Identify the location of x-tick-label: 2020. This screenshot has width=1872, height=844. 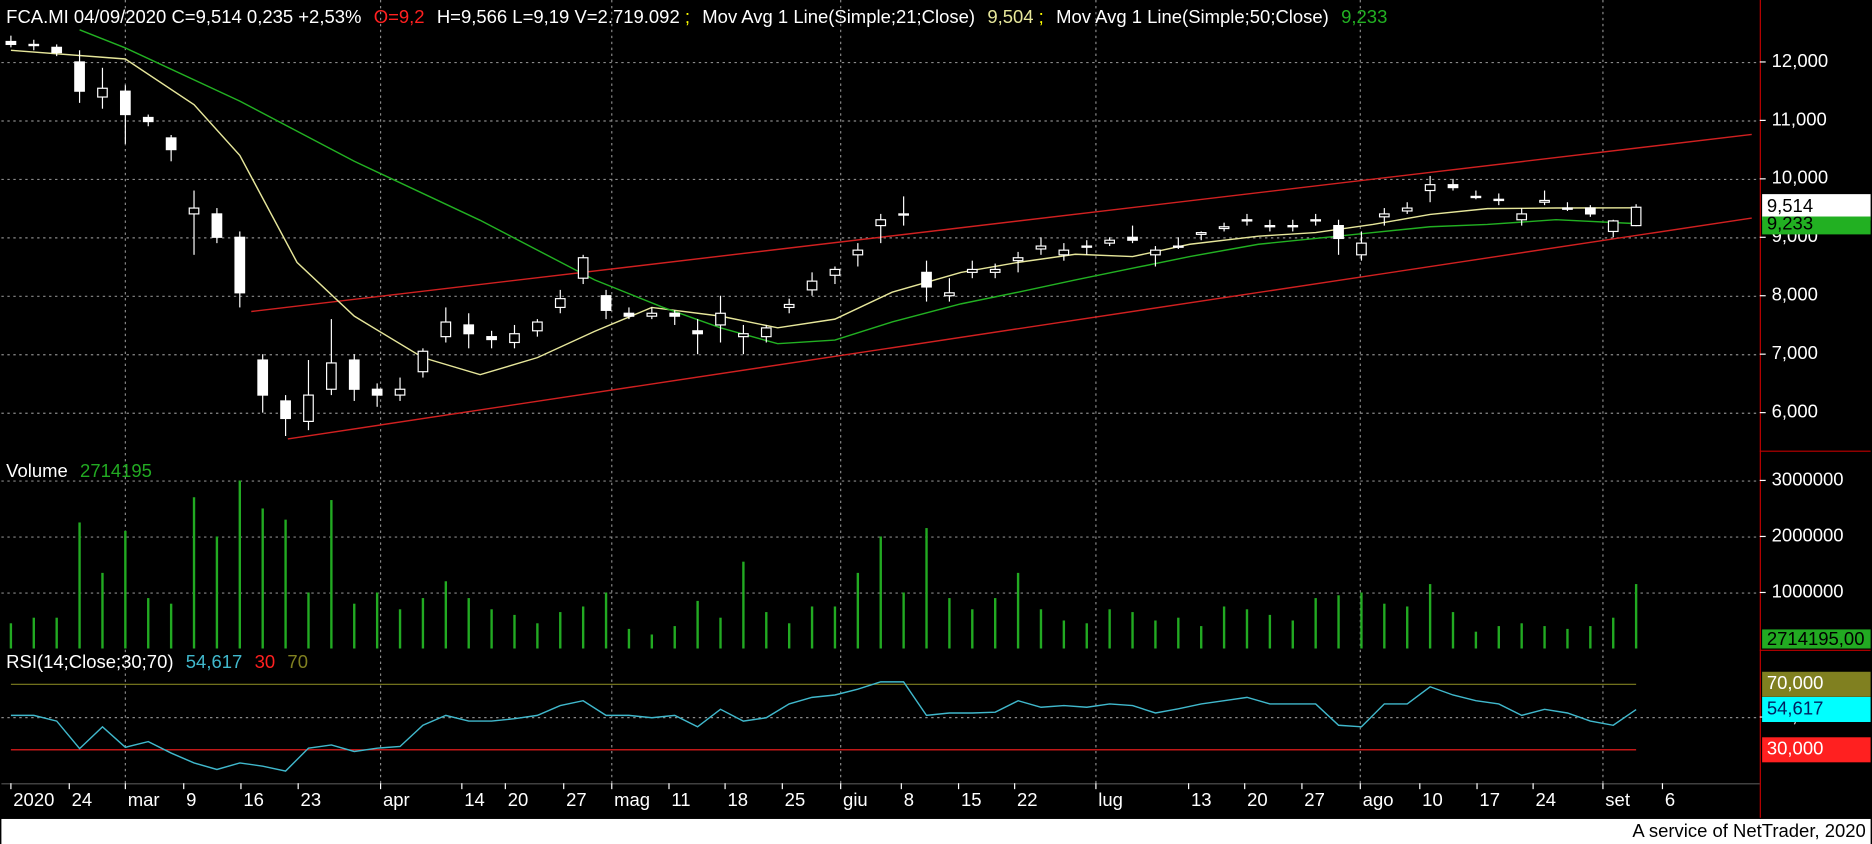
(33, 799).